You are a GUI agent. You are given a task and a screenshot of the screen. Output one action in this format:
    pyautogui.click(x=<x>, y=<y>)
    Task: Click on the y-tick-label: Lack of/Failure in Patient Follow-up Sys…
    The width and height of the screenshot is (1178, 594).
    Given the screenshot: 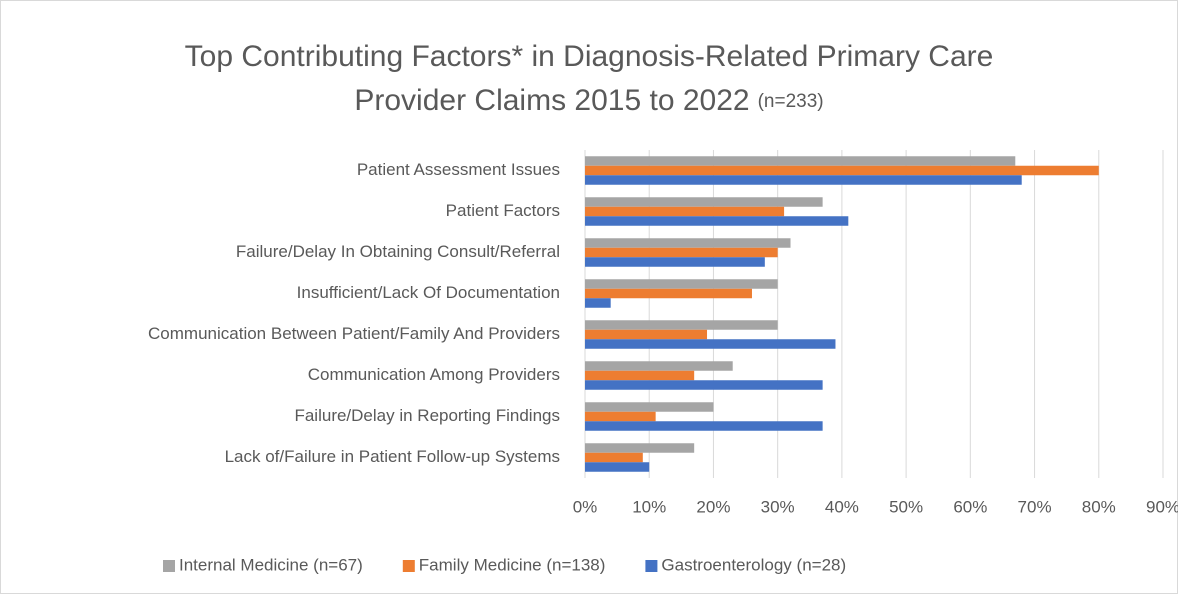 What is the action you would take?
    pyautogui.click(x=392, y=456)
    